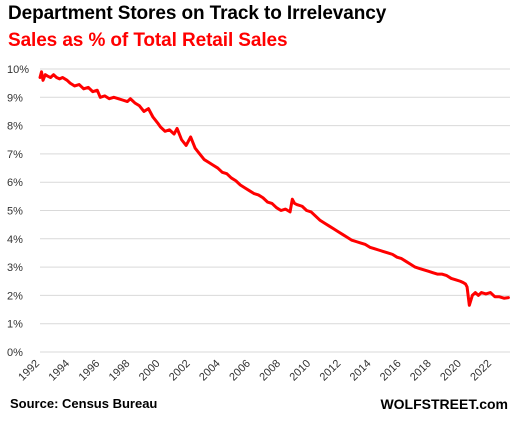 The width and height of the screenshot is (516, 424). Describe the element at coordinates (451, 371) in the screenshot. I see `x-tick-label: 2020` at that location.